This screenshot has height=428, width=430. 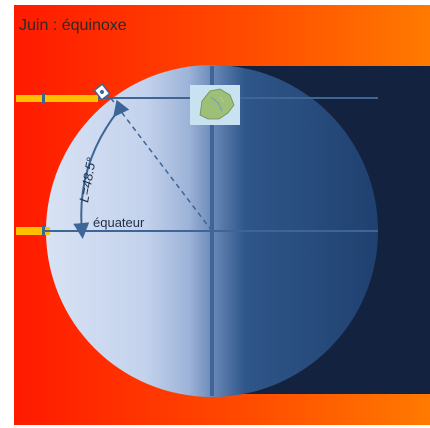 I want to click on sun-ray-equator, so click(x=33, y=231).